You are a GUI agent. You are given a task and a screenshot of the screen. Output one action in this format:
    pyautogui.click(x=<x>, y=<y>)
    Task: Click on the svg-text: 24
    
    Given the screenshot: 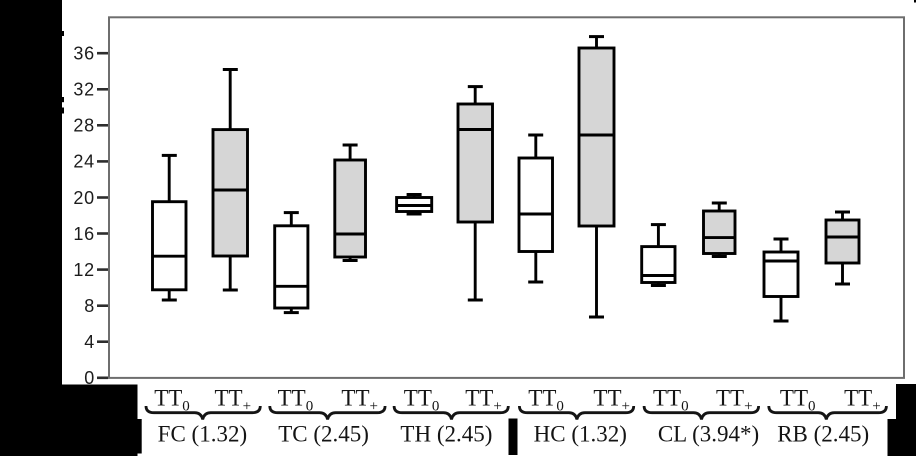 What is the action you would take?
    pyautogui.click(x=84, y=162)
    